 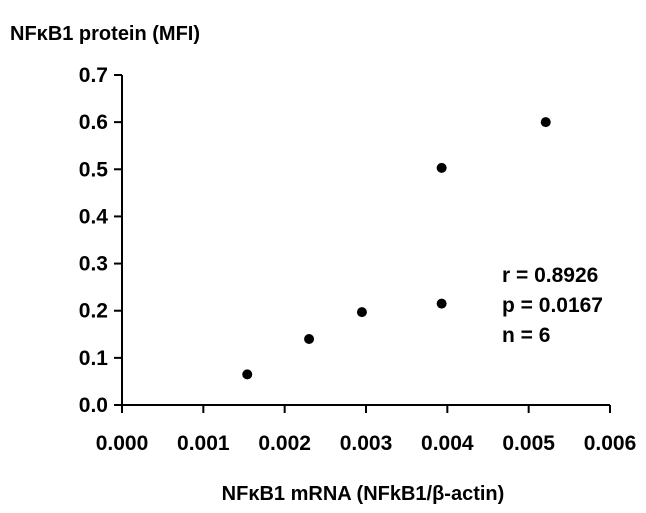 I want to click on stat-r: r = 0.8926, so click(x=550, y=275).